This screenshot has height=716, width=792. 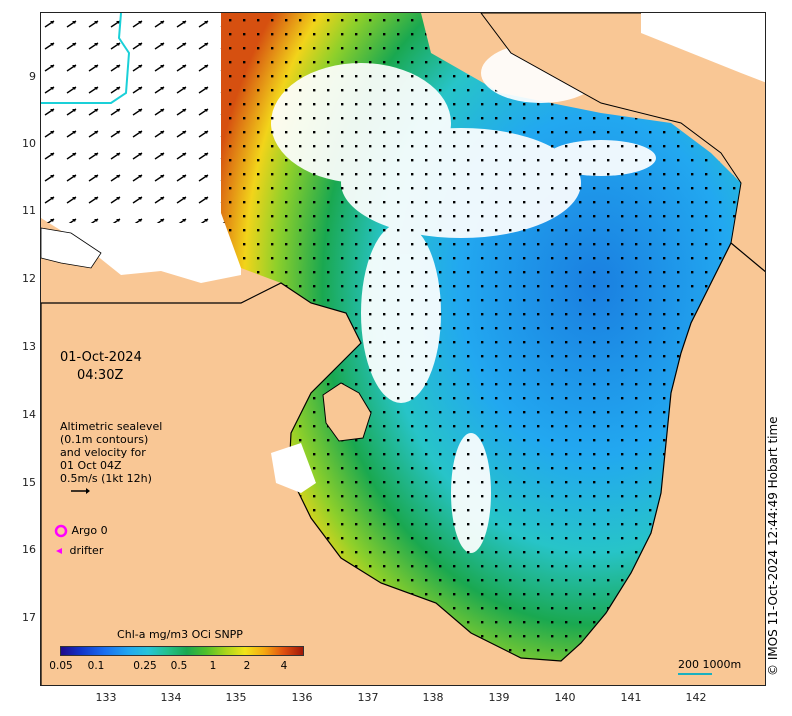 I want to click on x-tick-label: 141, so click(x=631, y=697).